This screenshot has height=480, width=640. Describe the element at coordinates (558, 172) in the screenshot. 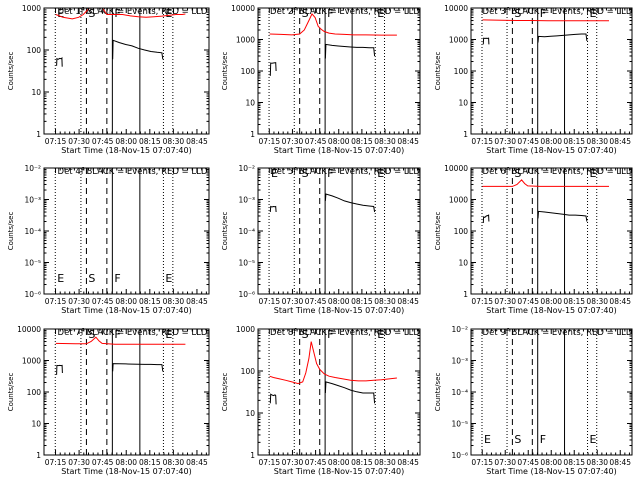

I see `panel-title: Det 6f BLACK = Events, RED = LLD` at that location.